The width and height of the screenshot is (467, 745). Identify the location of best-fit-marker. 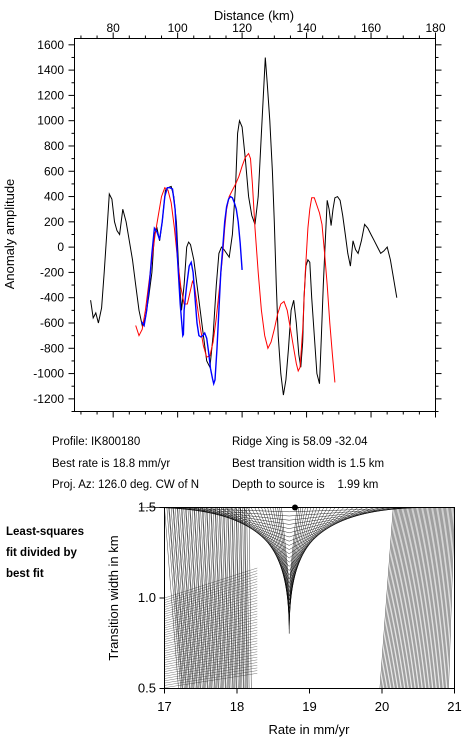
(295, 507).